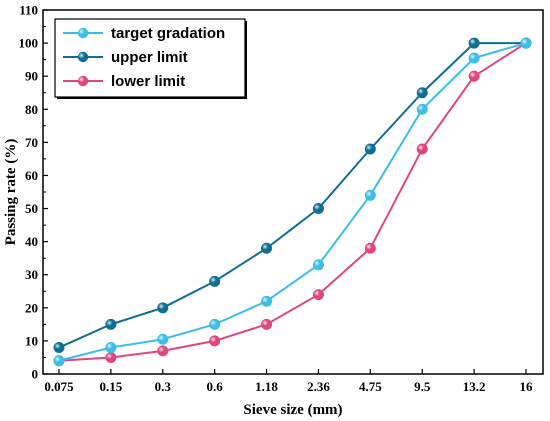  I want to click on y-tick-label: 50, so click(31, 208).